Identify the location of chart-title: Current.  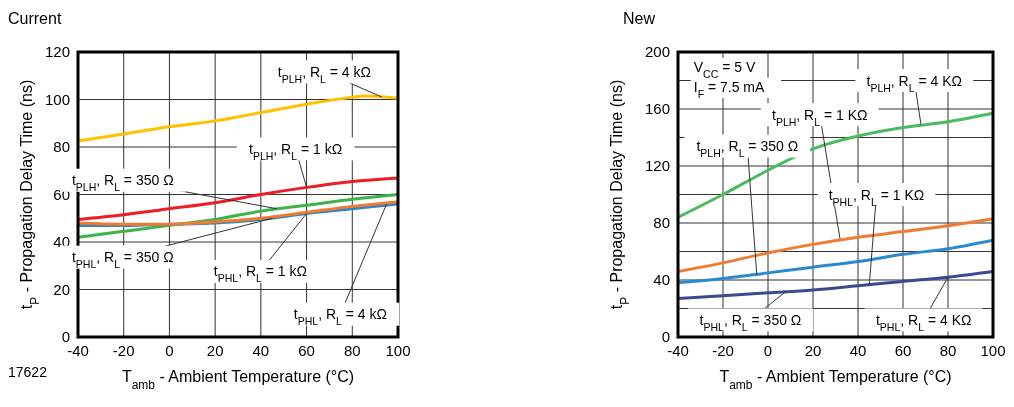
(35, 19).